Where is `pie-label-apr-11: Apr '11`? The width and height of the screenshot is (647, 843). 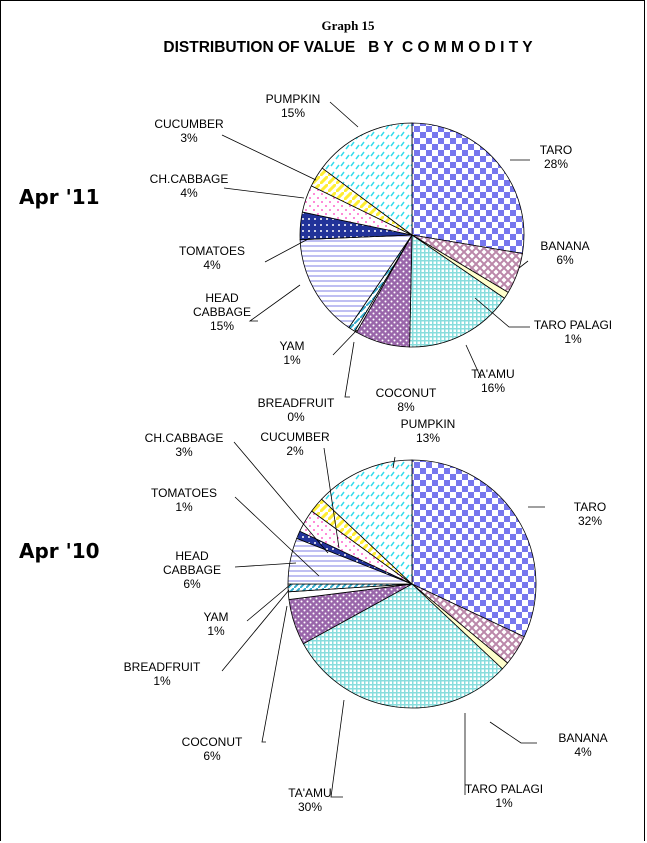
pie-label-apr-11: Apr '11 is located at coordinates (59, 197).